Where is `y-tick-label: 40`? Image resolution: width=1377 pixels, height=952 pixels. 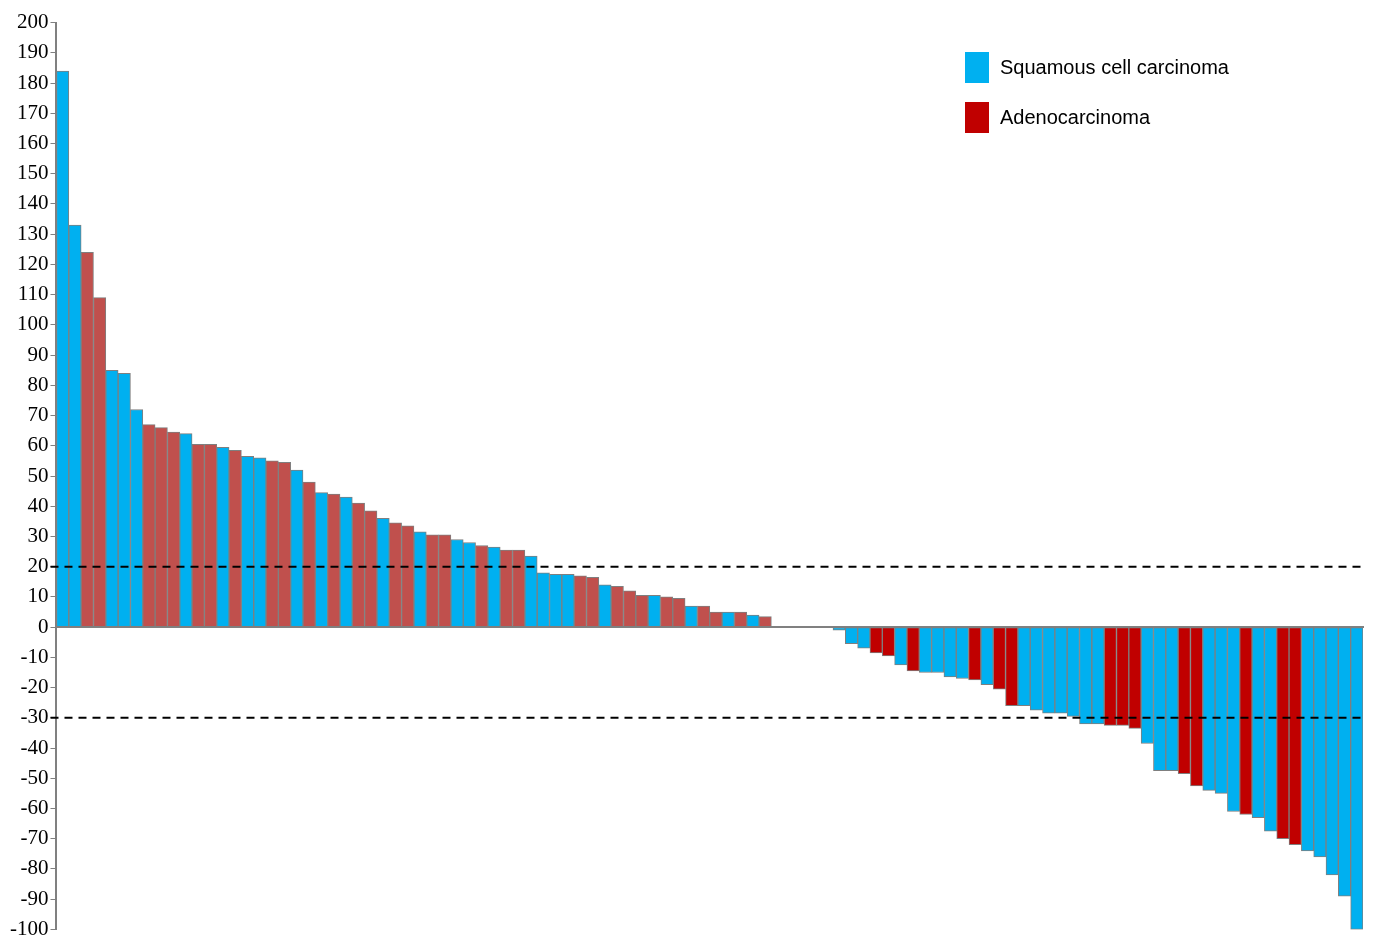 y-tick-label: 40 is located at coordinates (38, 504).